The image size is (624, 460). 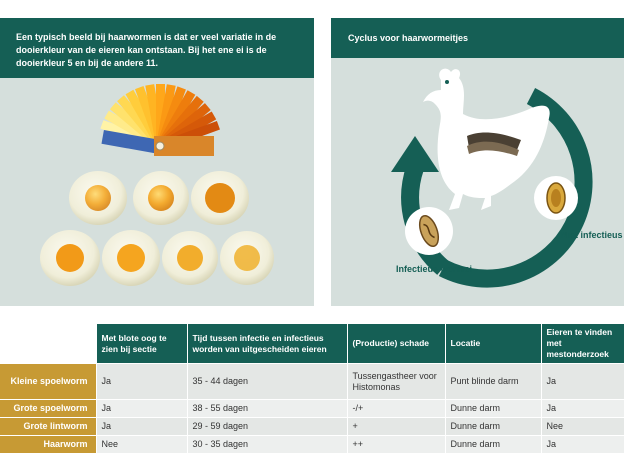 What do you see at coordinates (556, 198) in the screenshot?
I see `noninfectious-egg-icon` at bounding box center [556, 198].